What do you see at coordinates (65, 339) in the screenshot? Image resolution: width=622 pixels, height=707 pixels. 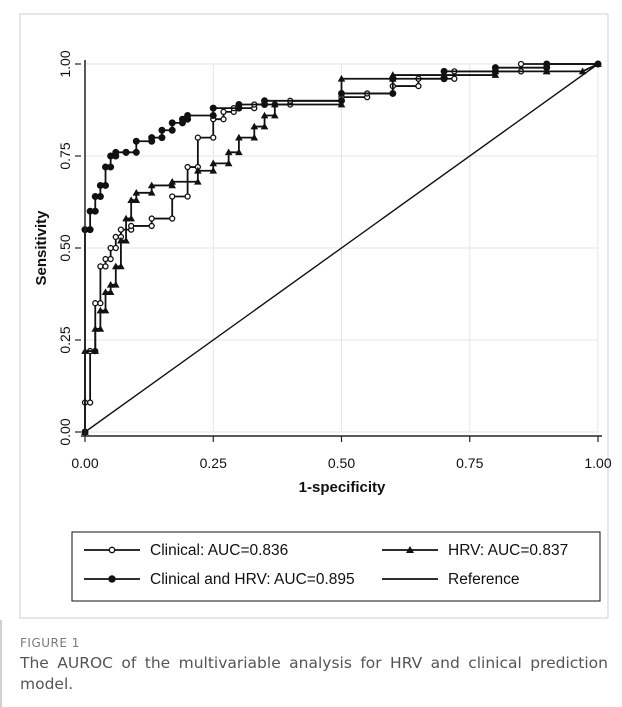 I see `y-tick-label: 0.25` at bounding box center [65, 339].